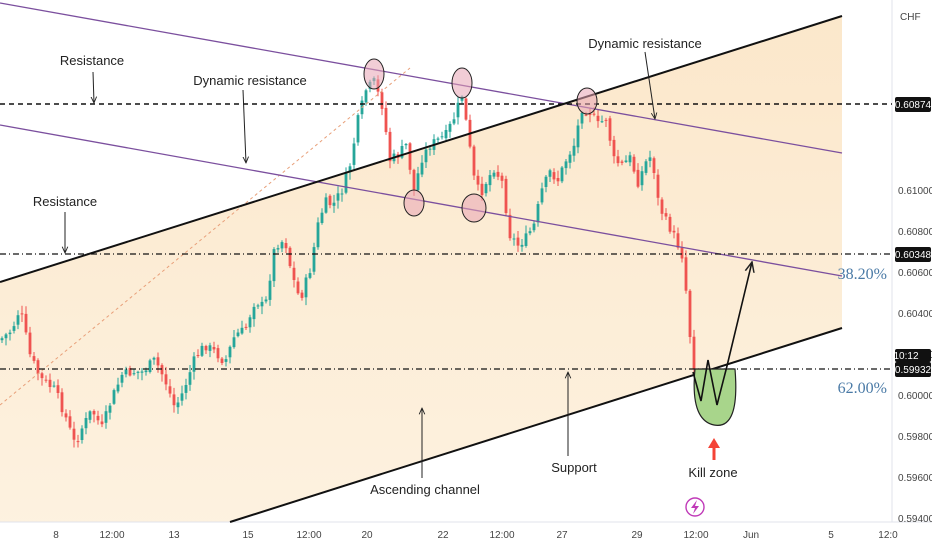 The height and width of the screenshot is (550, 932). What do you see at coordinates (913, 370) in the screenshot?
I see `svg-text: 0.59932` at bounding box center [913, 370].